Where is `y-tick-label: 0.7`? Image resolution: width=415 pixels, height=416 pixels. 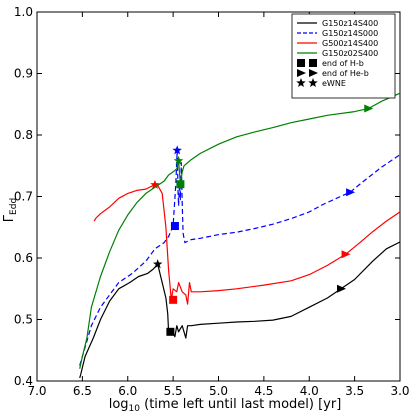 y-tick-label: 0.7 is located at coordinates (23, 197).